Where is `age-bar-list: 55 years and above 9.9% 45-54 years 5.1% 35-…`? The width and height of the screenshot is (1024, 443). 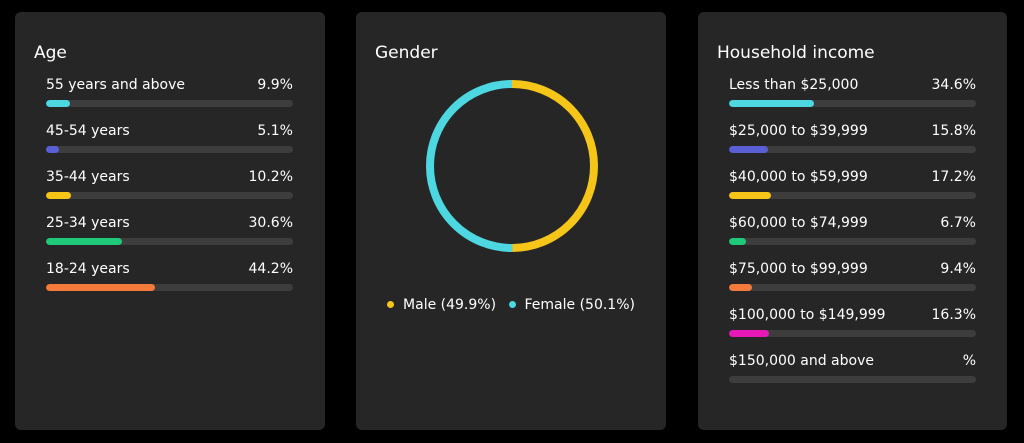 age-bar-list: 55 years and above 9.9% 45-54 years 5.1% 35-… is located at coordinates (169, 191).